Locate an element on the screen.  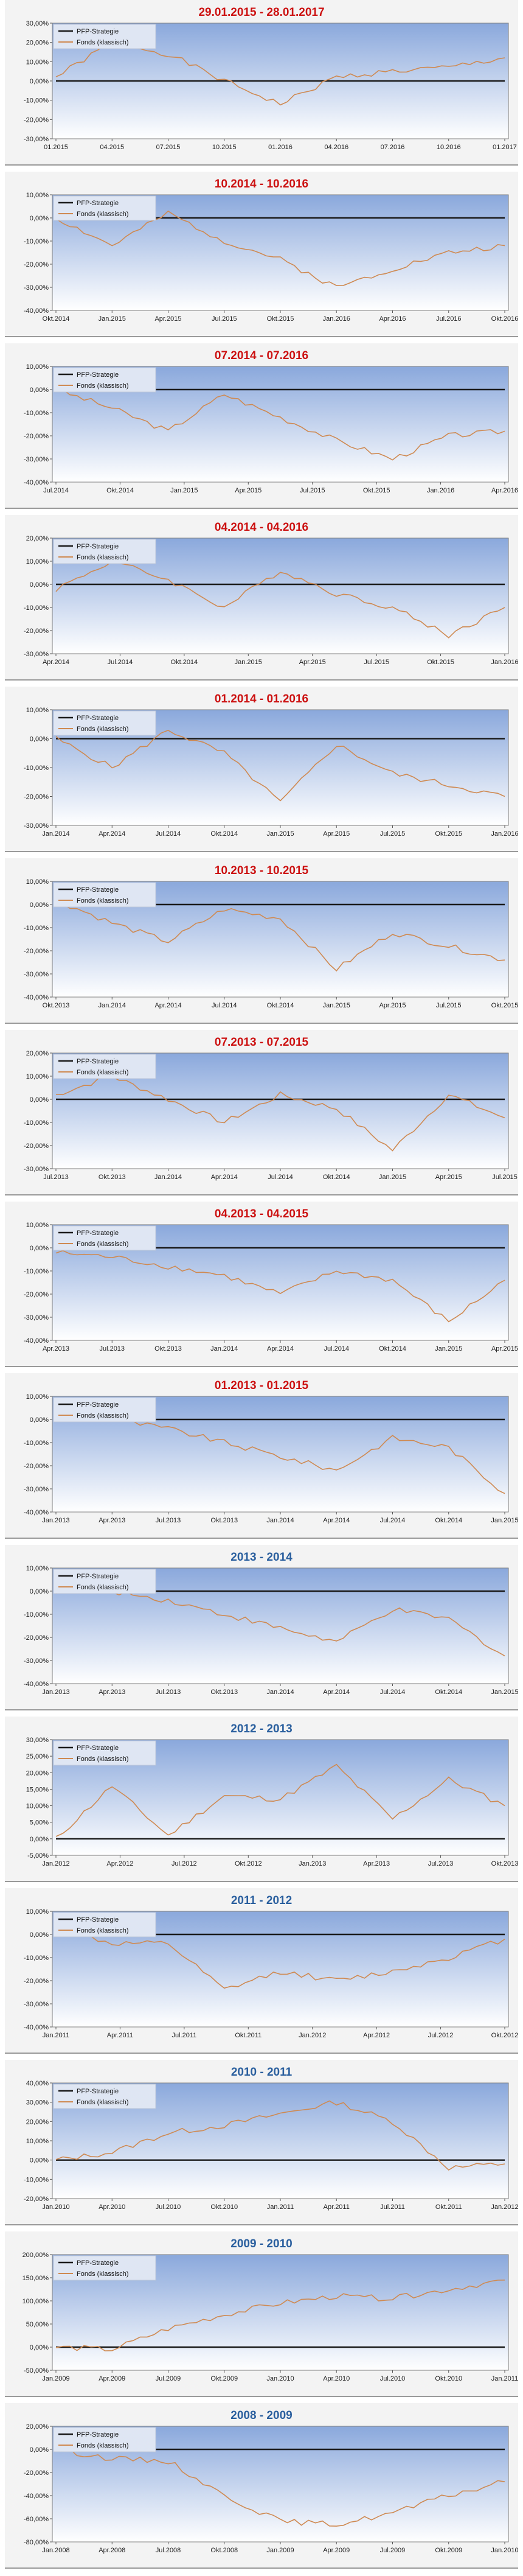
x-tick-label: Apr.2016 is located at coordinates (505, 490).